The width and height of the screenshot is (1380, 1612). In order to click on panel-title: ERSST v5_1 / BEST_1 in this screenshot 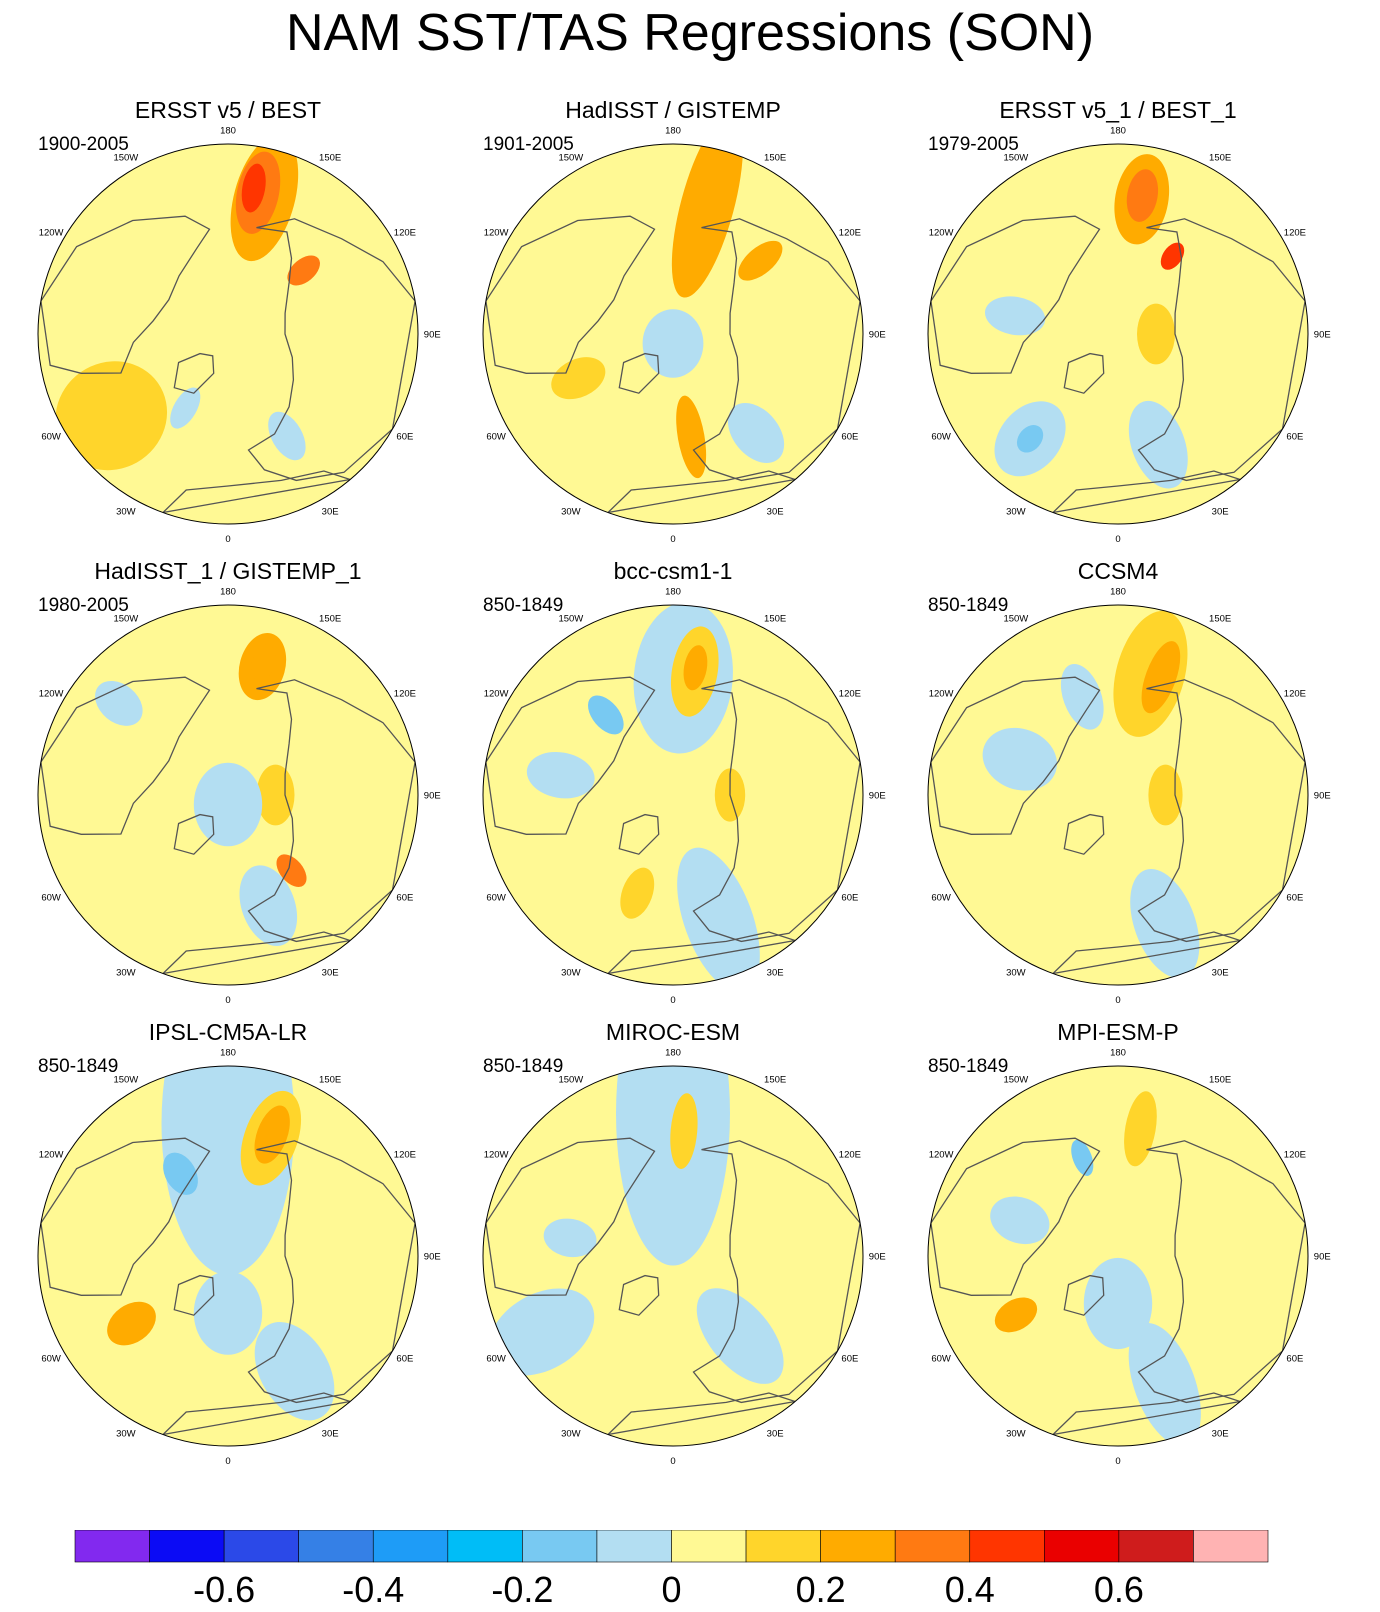, I will do `click(1118, 110)`.